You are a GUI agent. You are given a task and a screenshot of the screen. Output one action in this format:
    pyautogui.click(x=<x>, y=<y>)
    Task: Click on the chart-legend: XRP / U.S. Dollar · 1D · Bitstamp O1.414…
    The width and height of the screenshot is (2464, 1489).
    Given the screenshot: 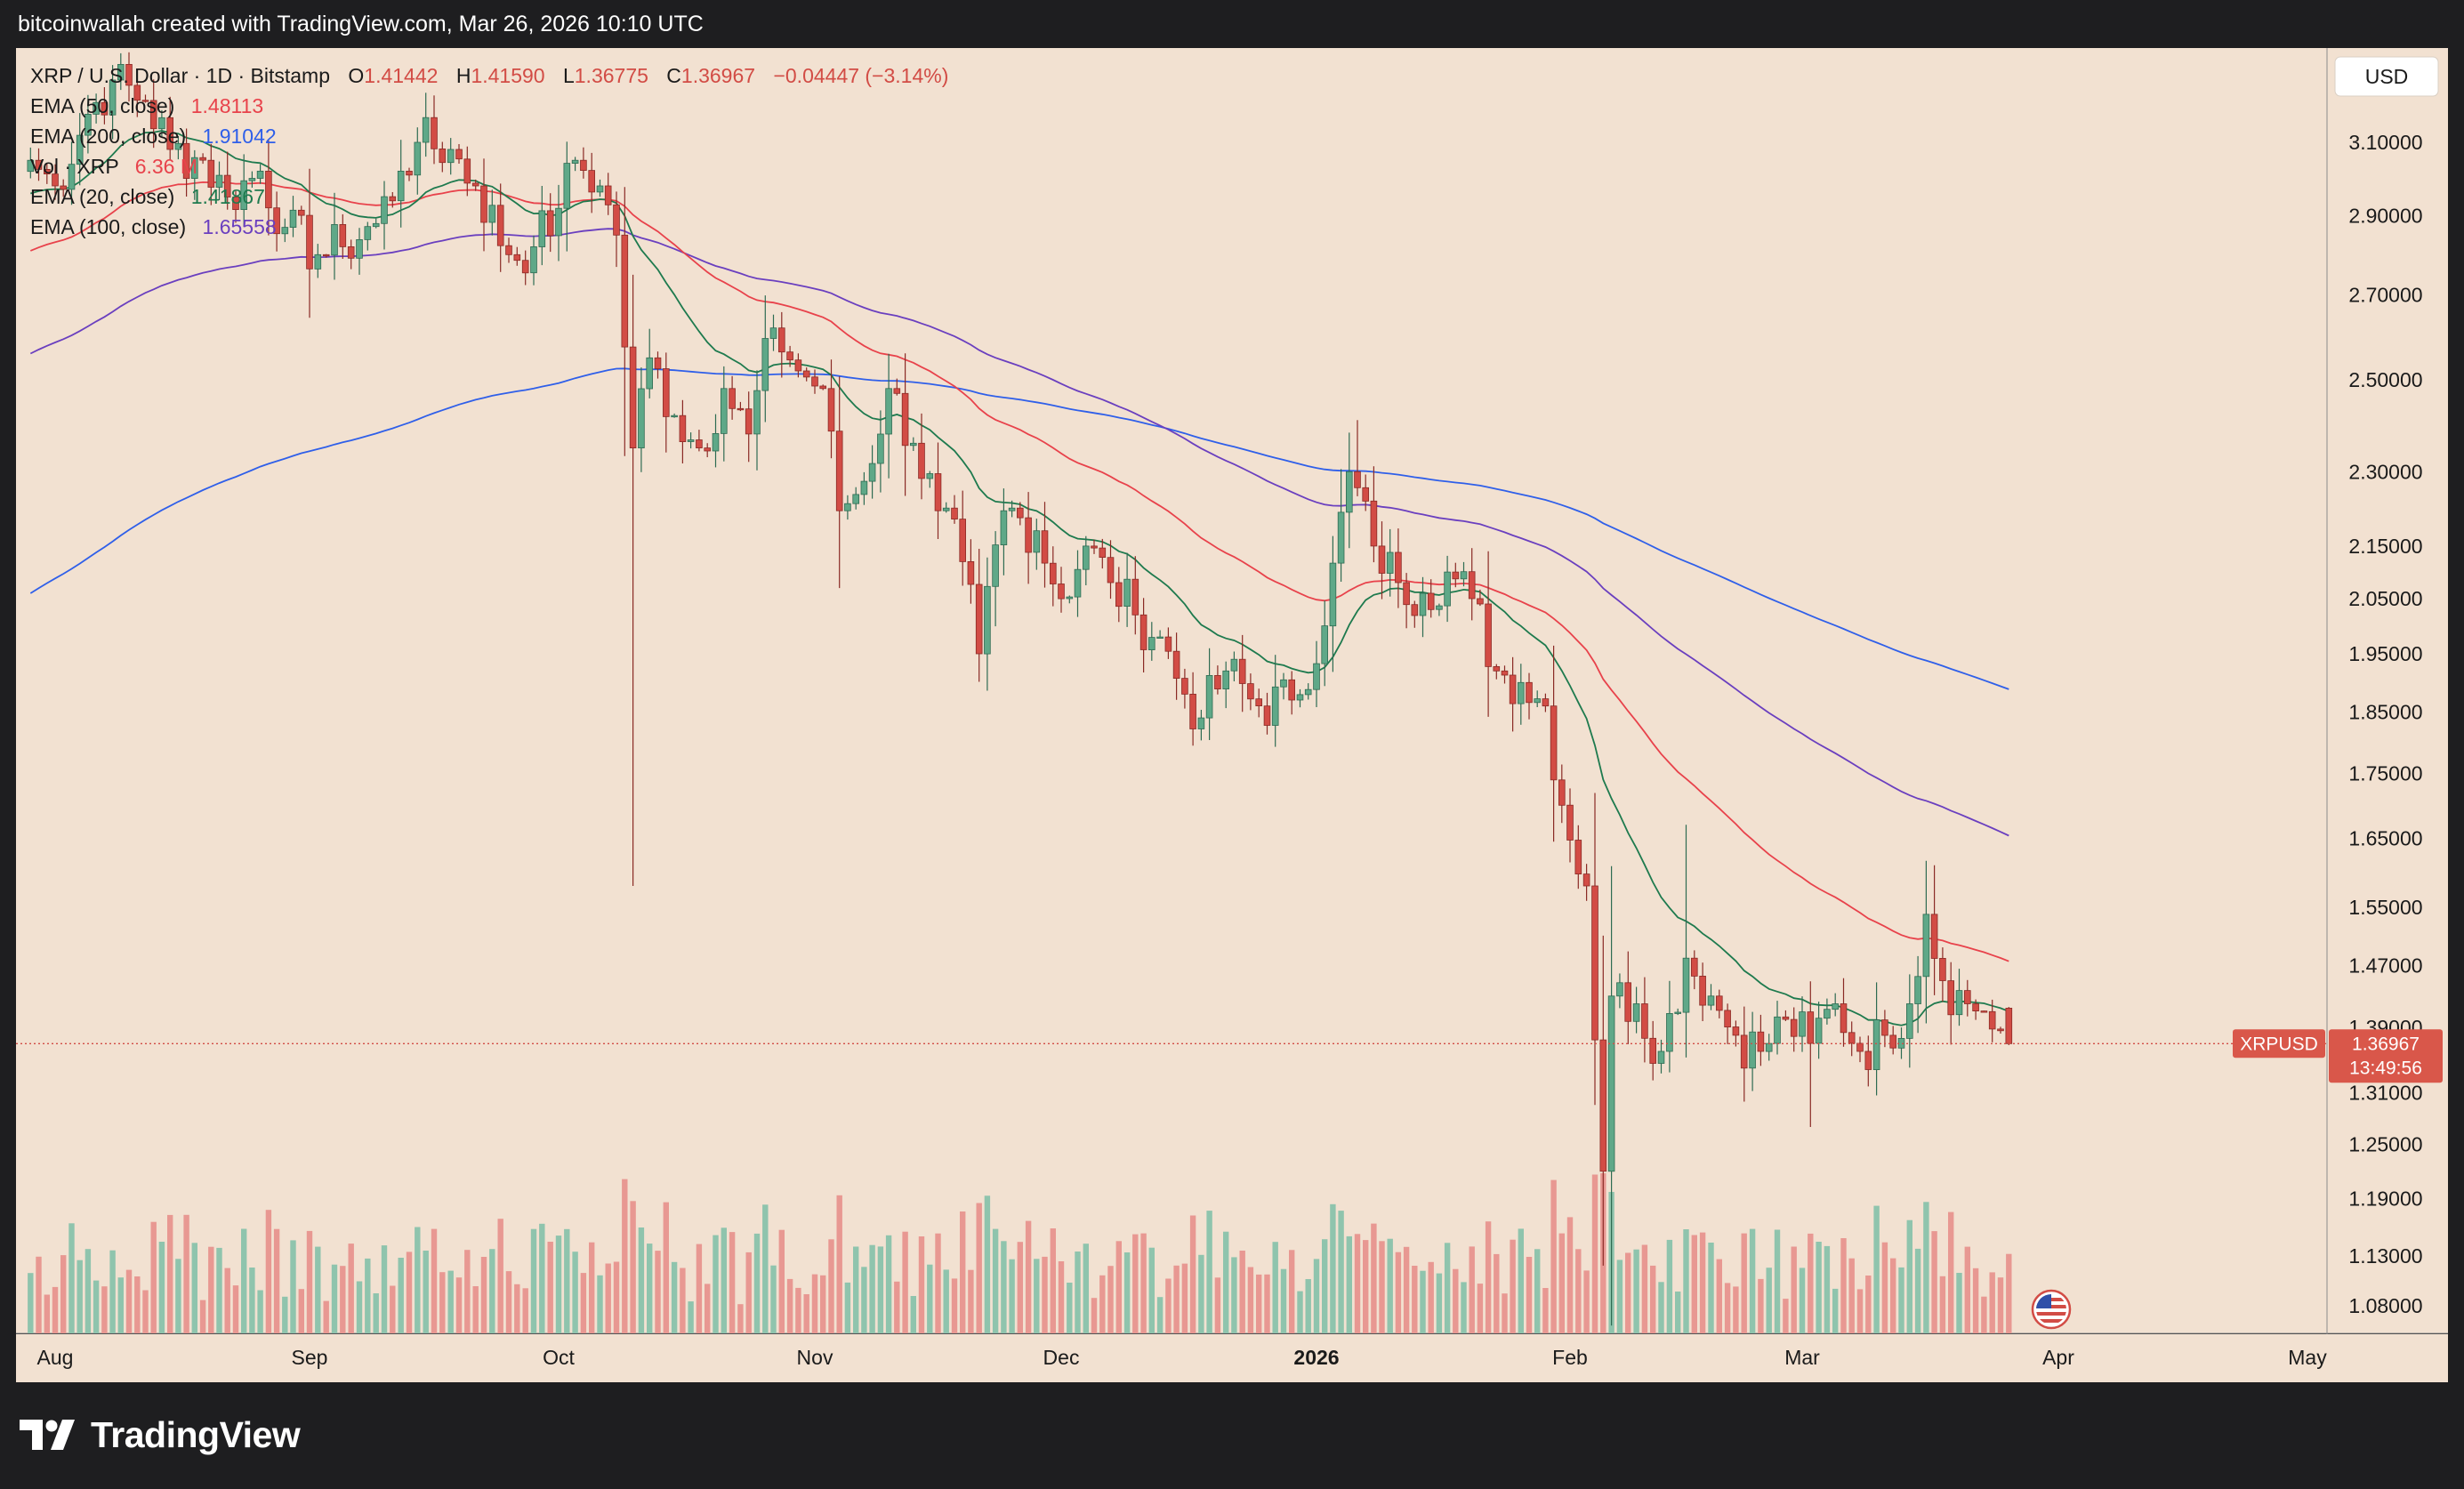 What is the action you would take?
    pyautogui.click(x=489, y=151)
    